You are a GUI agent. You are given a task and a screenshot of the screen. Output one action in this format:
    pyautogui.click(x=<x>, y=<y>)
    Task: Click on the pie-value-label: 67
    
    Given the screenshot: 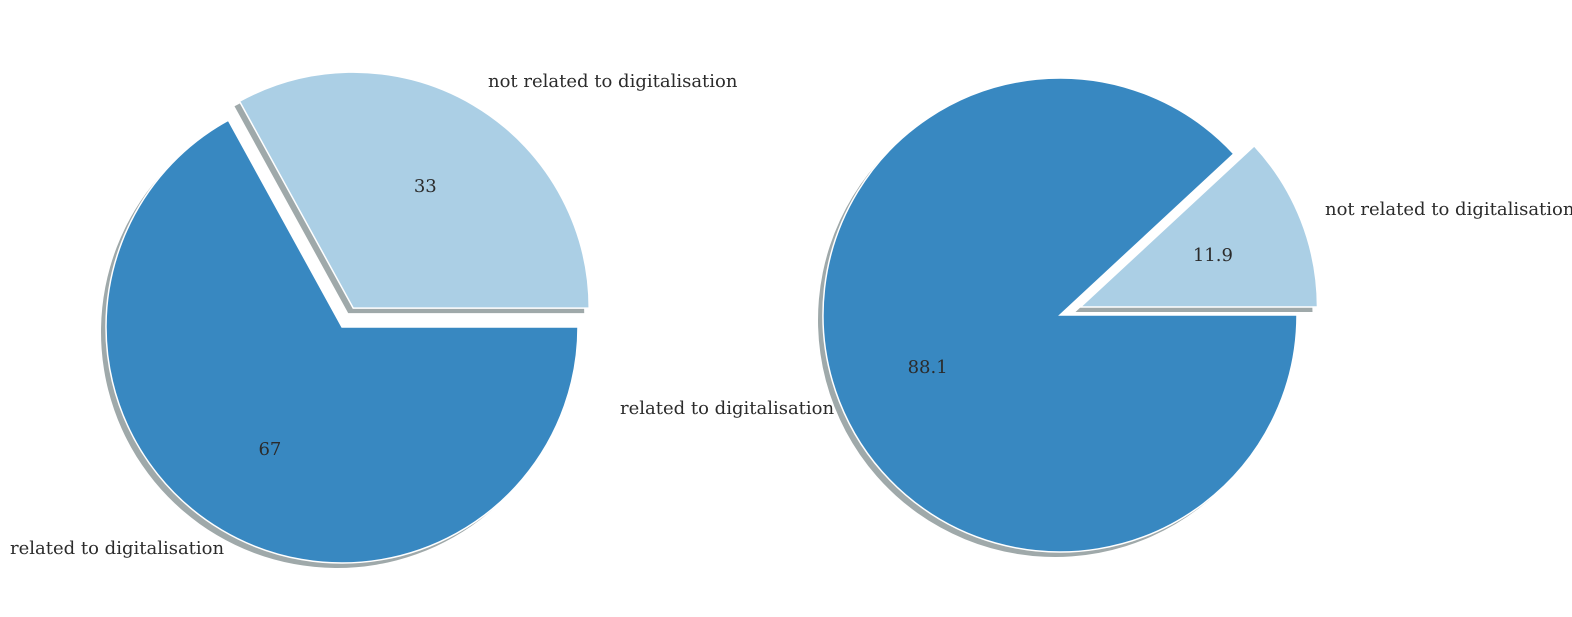 What is the action you would take?
    pyautogui.click(x=269, y=449)
    